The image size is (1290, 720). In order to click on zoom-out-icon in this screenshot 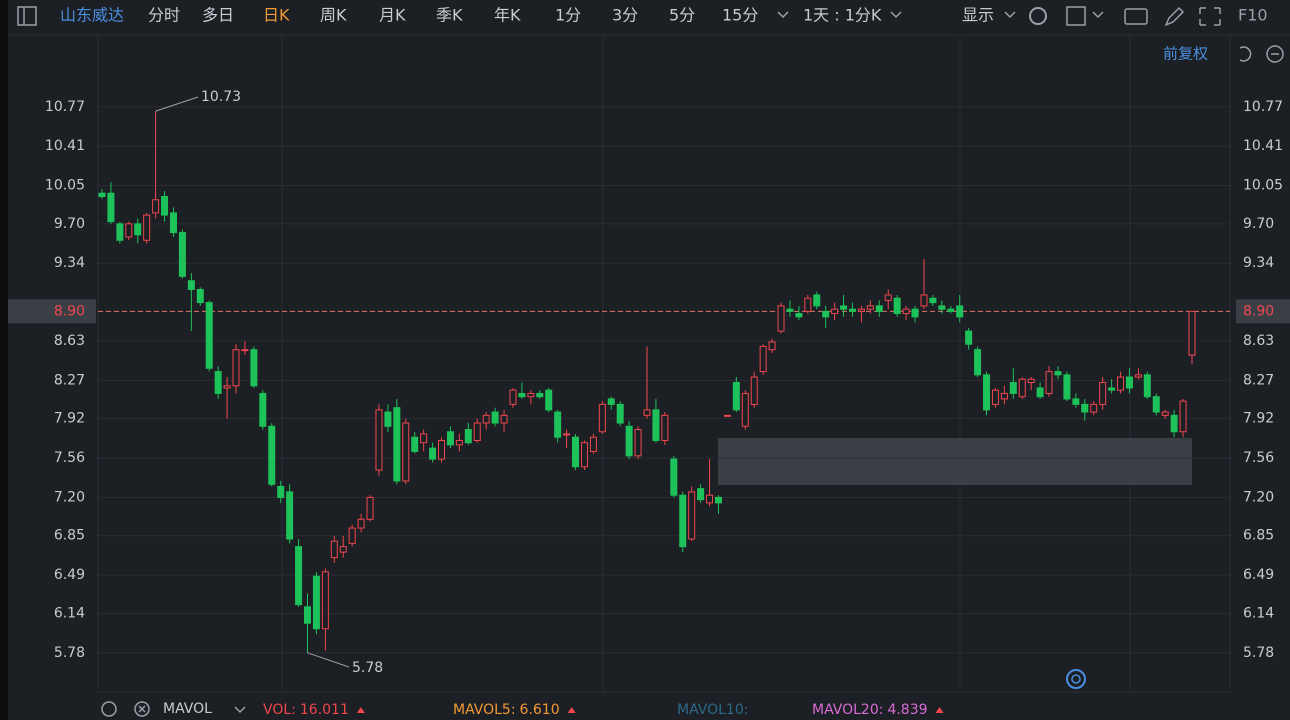, I will do `click(1275, 54)`.